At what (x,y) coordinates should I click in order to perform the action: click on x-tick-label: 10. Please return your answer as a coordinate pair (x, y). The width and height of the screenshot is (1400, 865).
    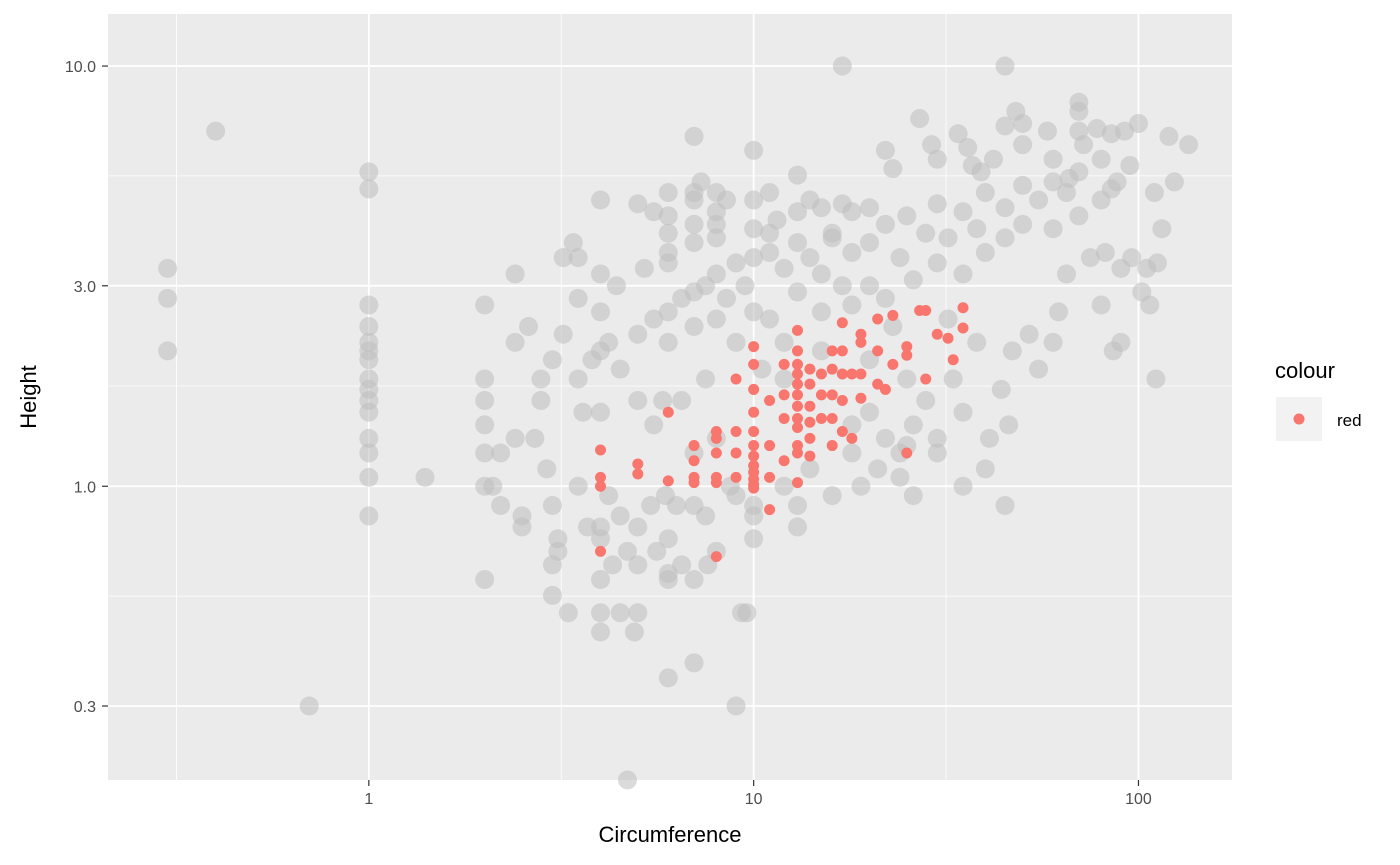
    Looking at the image, I should click on (754, 799).